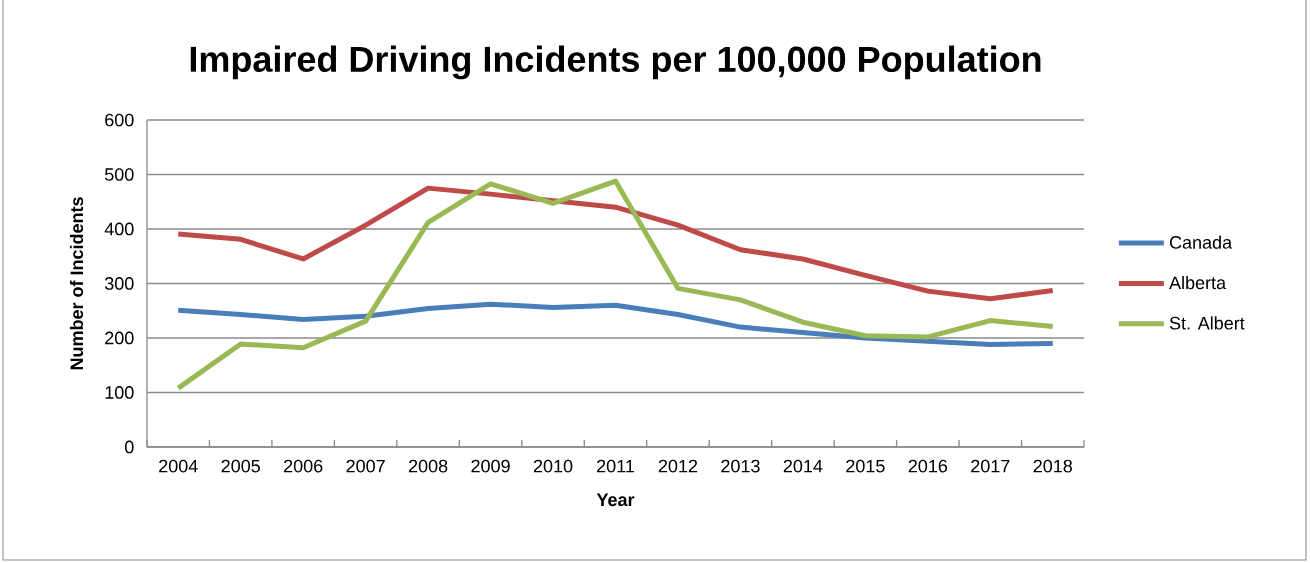  Describe the element at coordinates (490, 466) in the screenshot. I see `x-tick-label: 2009` at that location.